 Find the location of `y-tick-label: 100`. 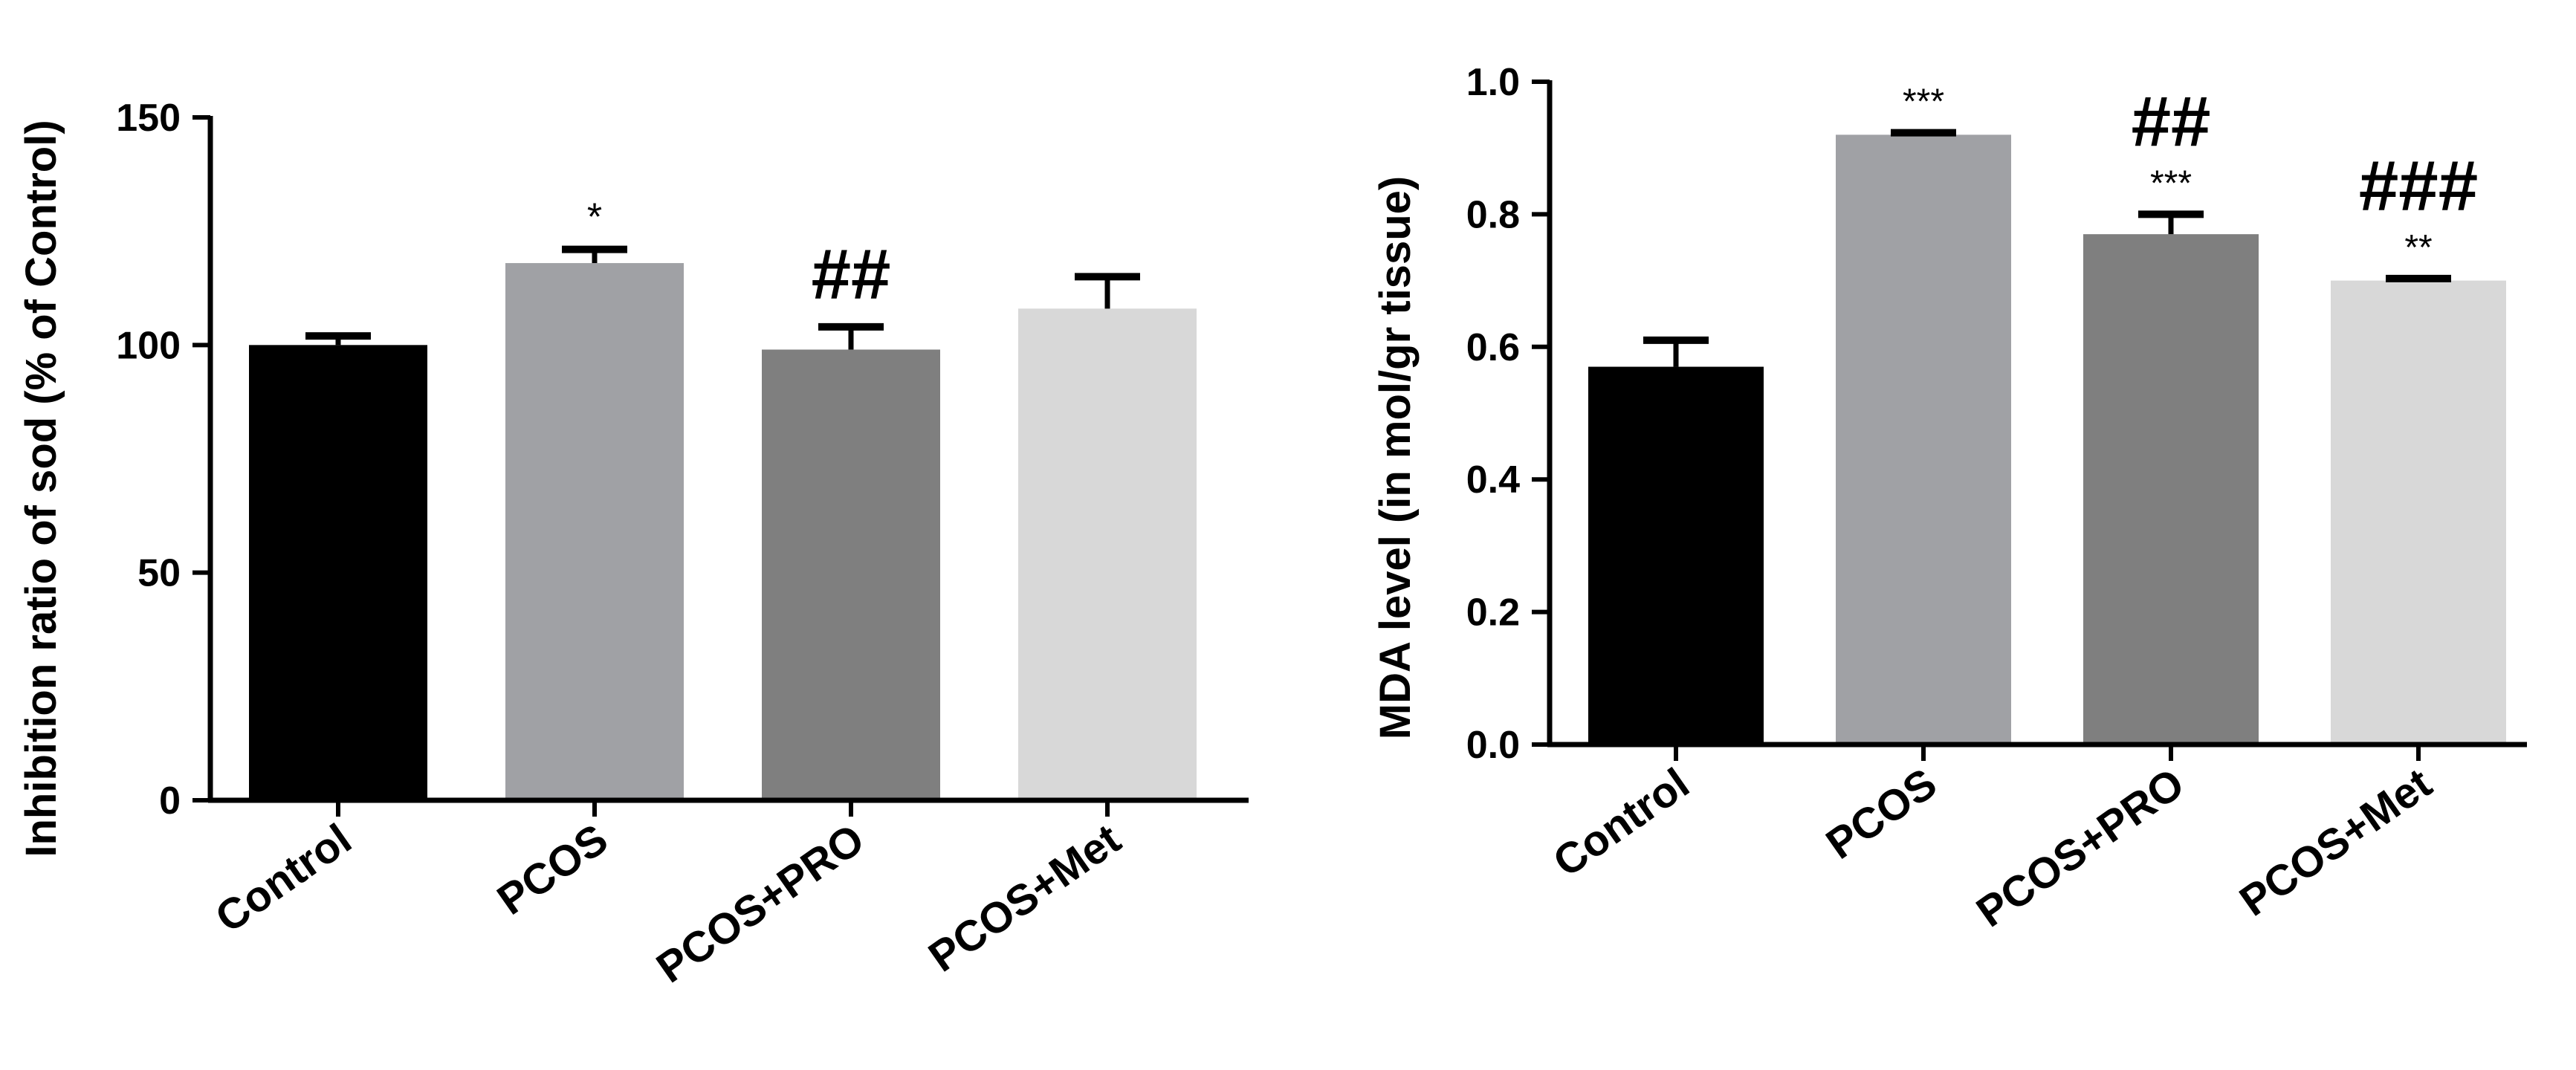

y-tick-label: 100 is located at coordinates (148, 345).